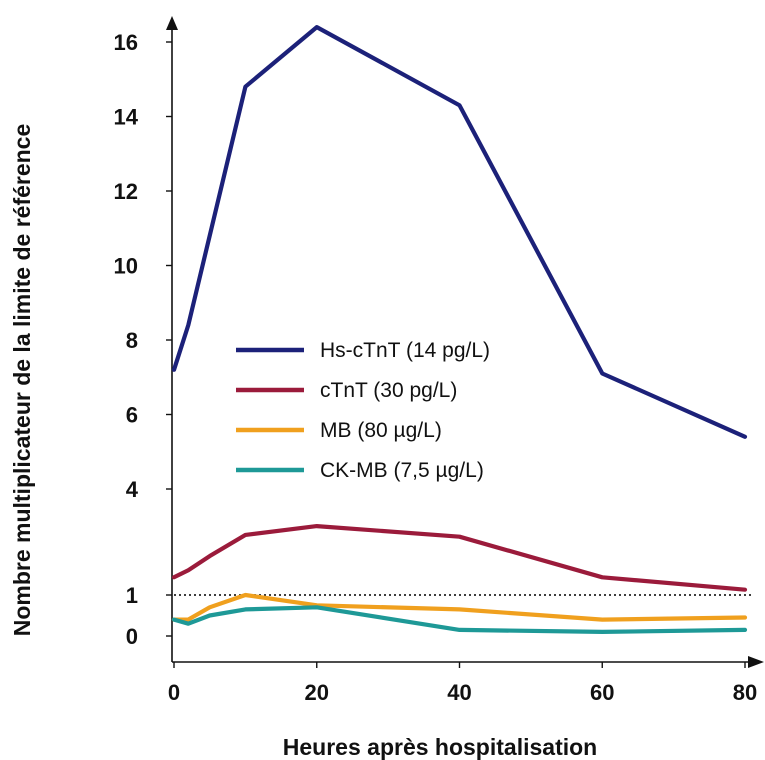 Image resolution: width=765 pixels, height=760 pixels. Describe the element at coordinates (126, 117) in the screenshot. I see `y-tick-label: 14` at that location.